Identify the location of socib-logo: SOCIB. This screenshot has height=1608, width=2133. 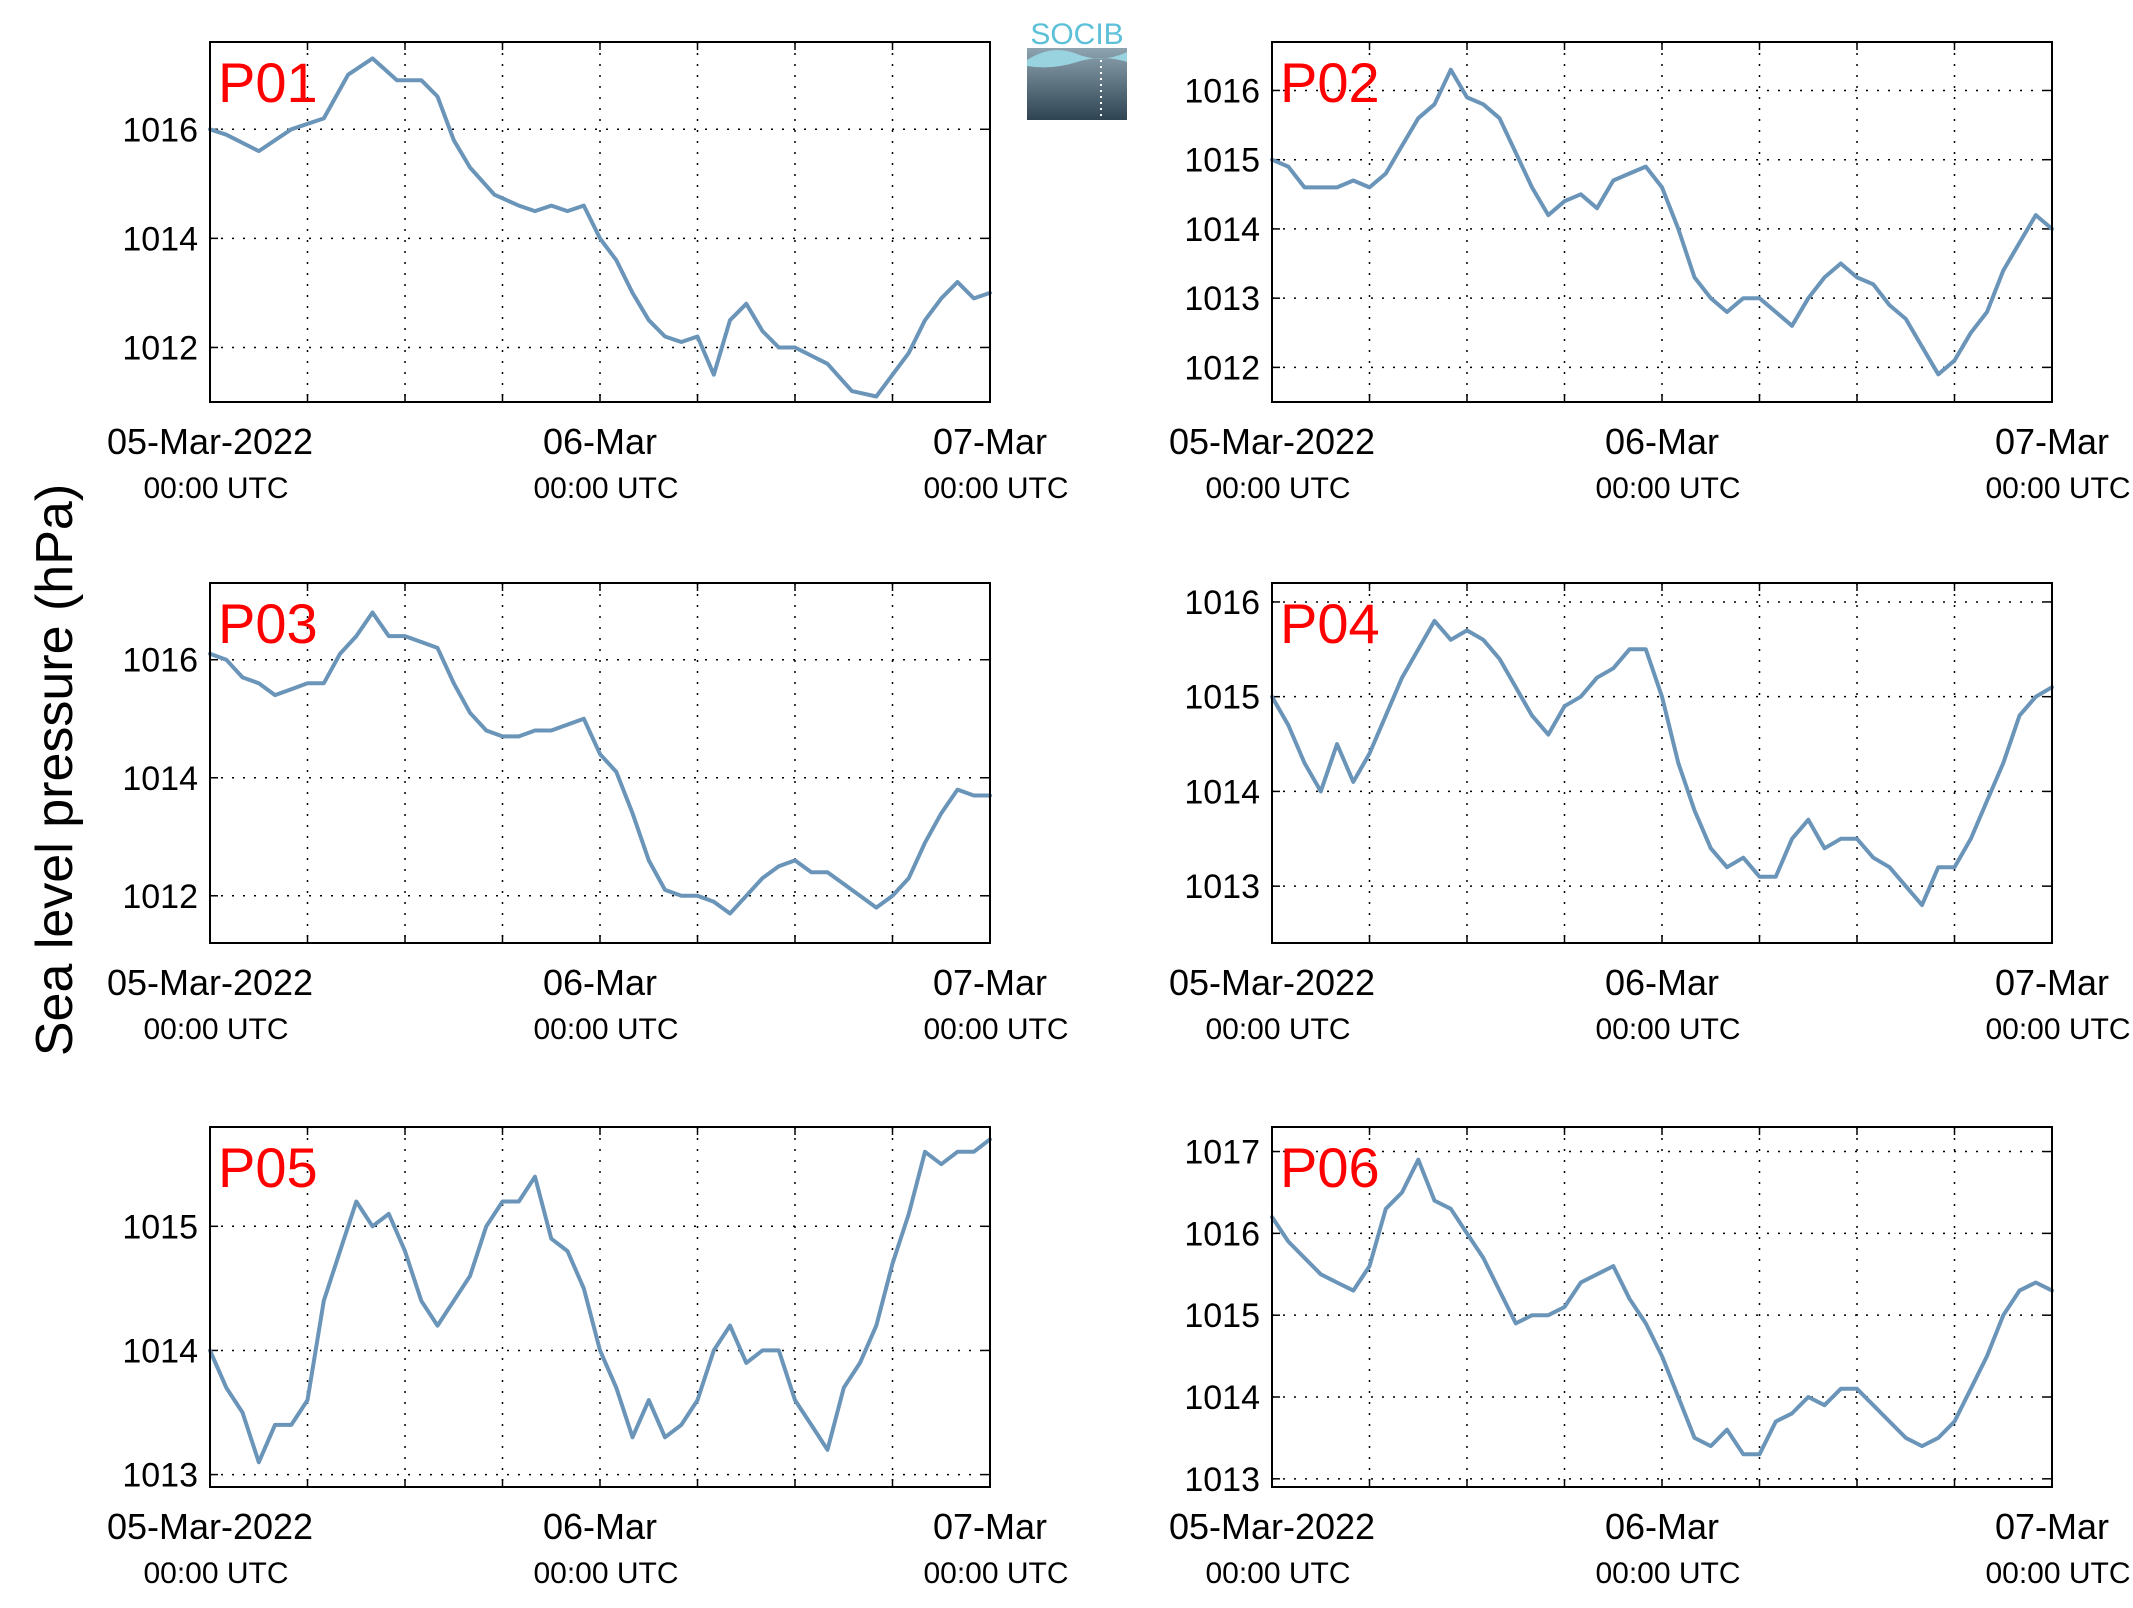
(1077, 69).